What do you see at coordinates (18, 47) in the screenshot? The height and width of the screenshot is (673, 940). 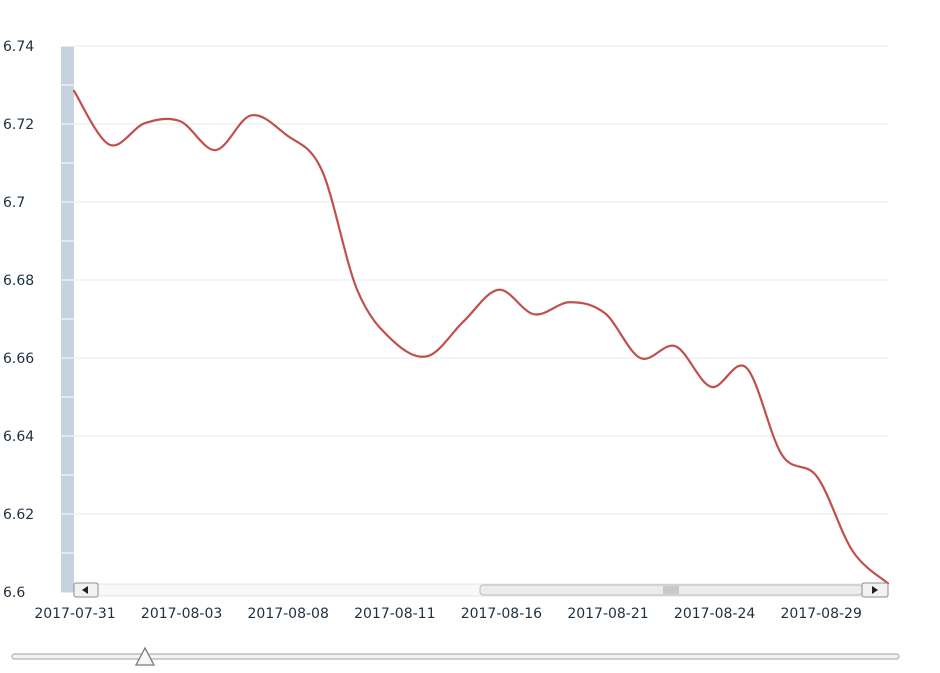 I see `y-tick-label: 6.74` at bounding box center [18, 47].